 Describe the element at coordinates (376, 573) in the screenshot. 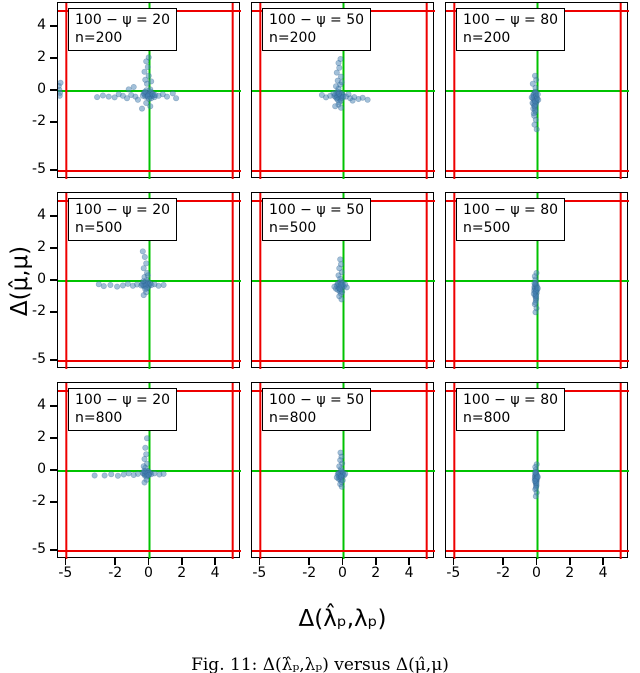

I see `x-tick-label: 2` at that location.